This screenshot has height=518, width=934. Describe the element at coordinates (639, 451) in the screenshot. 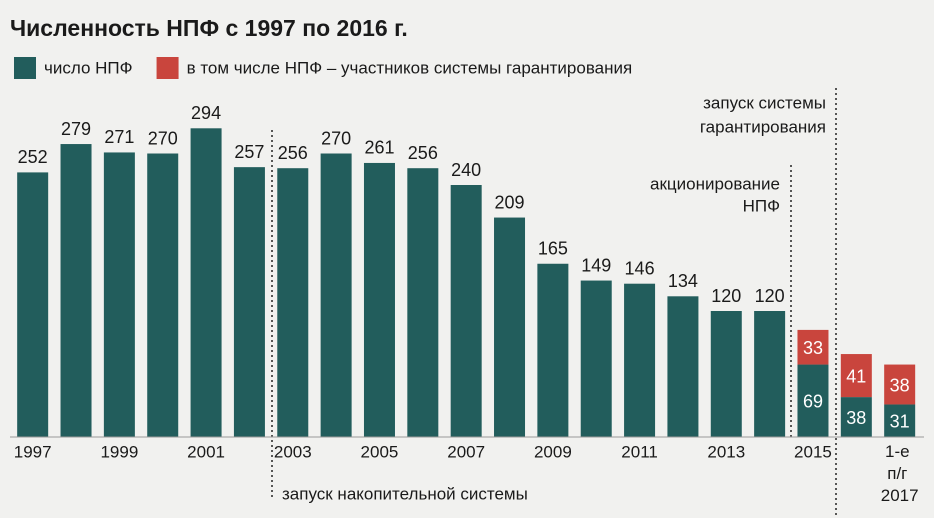

I see `x-tick-label: 2011` at that location.